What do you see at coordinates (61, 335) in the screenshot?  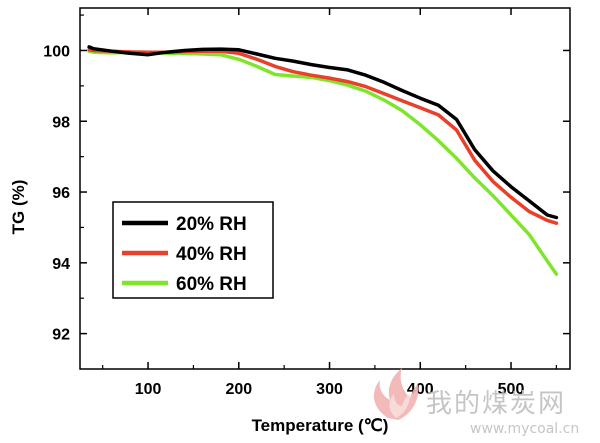 I see `y-tick-label: 92` at bounding box center [61, 335].